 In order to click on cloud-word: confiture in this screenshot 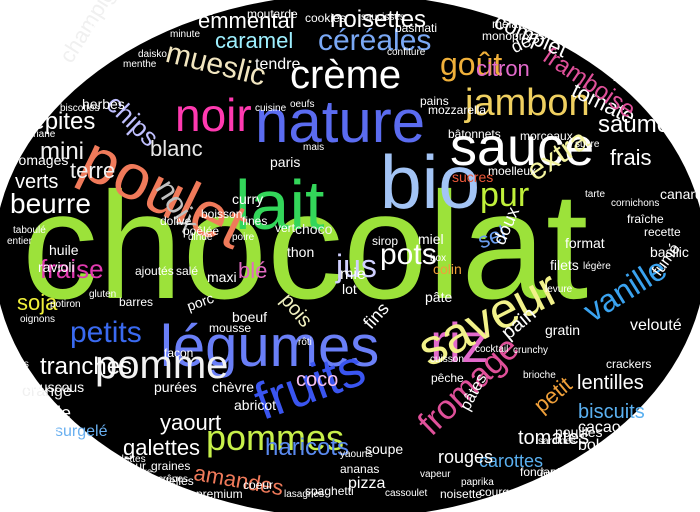, I will do `click(406, 52)`.